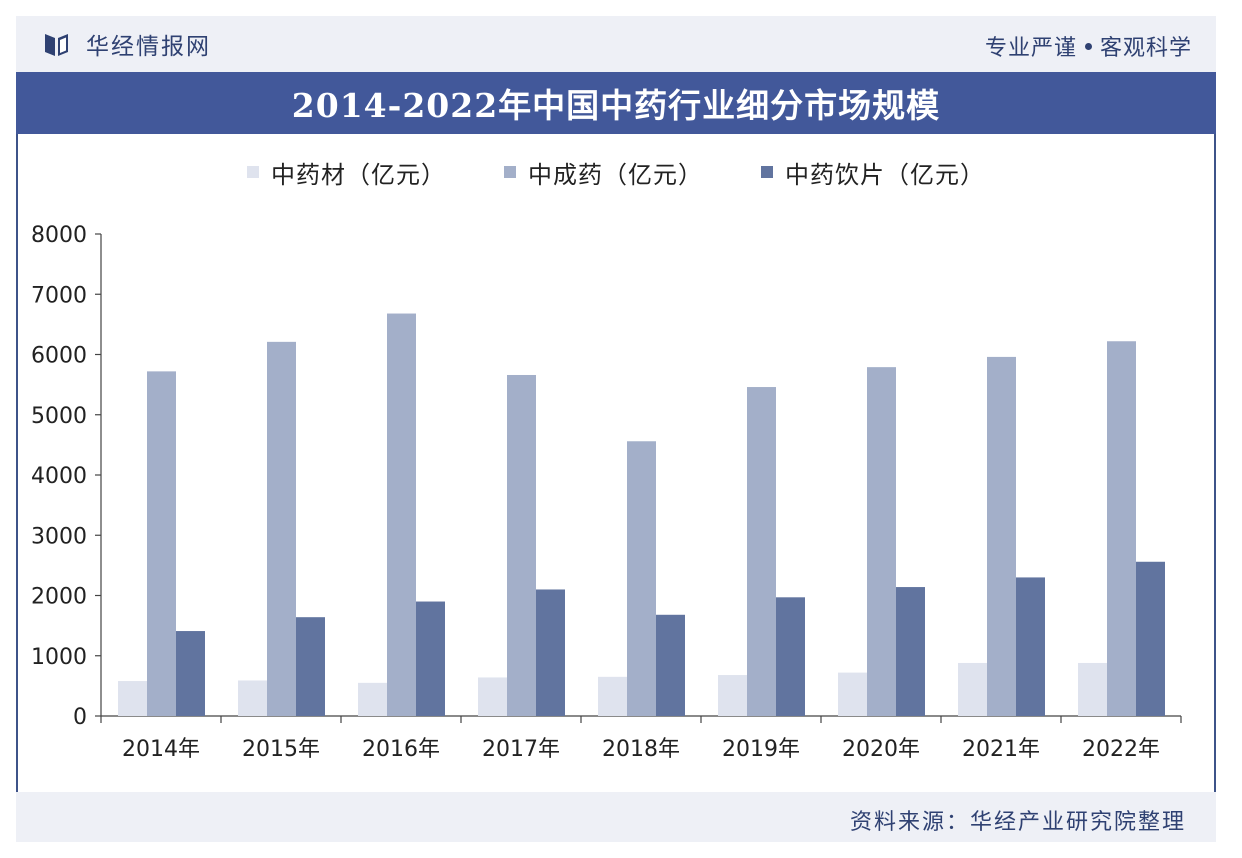 This screenshot has width=1242, height=858. What do you see at coordinates (1145, 48) in the screenshot?
I see `slogan-right: 客观科学` at bounding box center [1145, 48].